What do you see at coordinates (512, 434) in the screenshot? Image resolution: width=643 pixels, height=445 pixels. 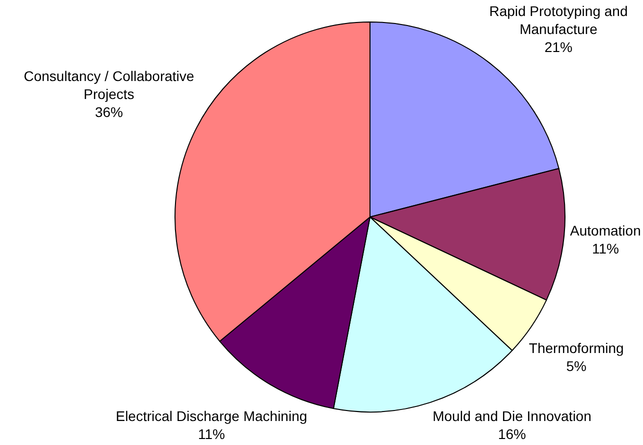 I see `data-label: 16%` at bounding box center [512, 434].